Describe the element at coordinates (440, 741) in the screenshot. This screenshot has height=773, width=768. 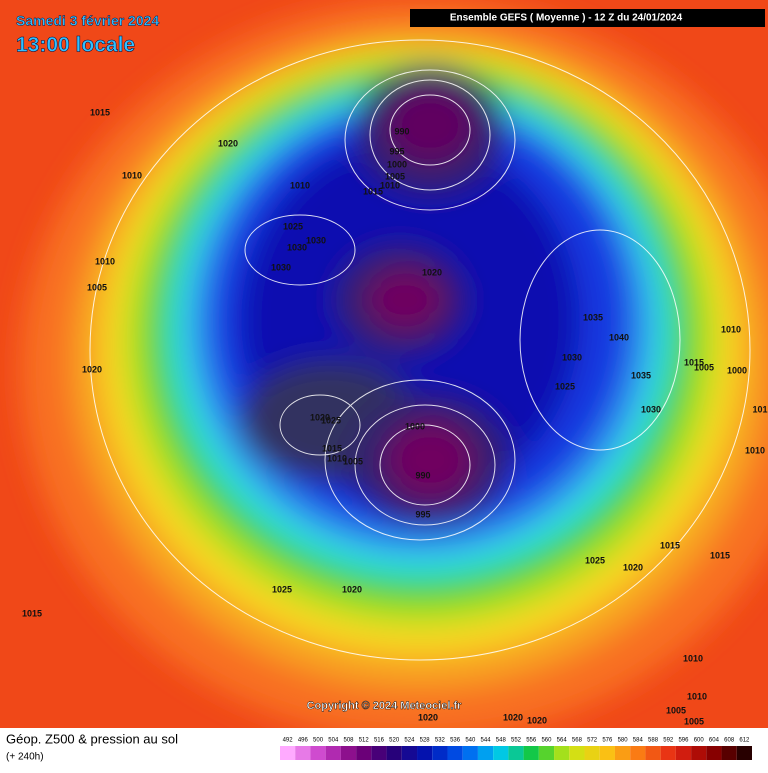
I see `legend-label: 532` at that location.